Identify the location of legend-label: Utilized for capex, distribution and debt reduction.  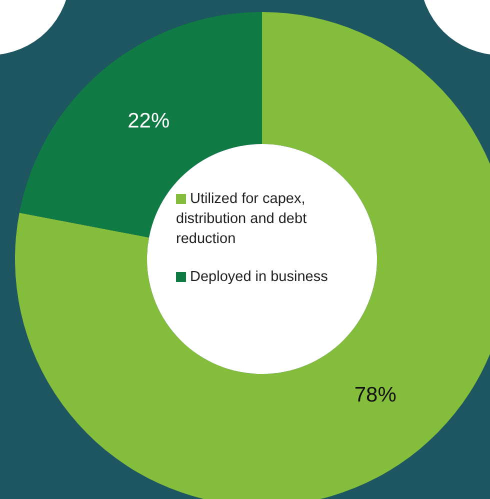
(241, 219).